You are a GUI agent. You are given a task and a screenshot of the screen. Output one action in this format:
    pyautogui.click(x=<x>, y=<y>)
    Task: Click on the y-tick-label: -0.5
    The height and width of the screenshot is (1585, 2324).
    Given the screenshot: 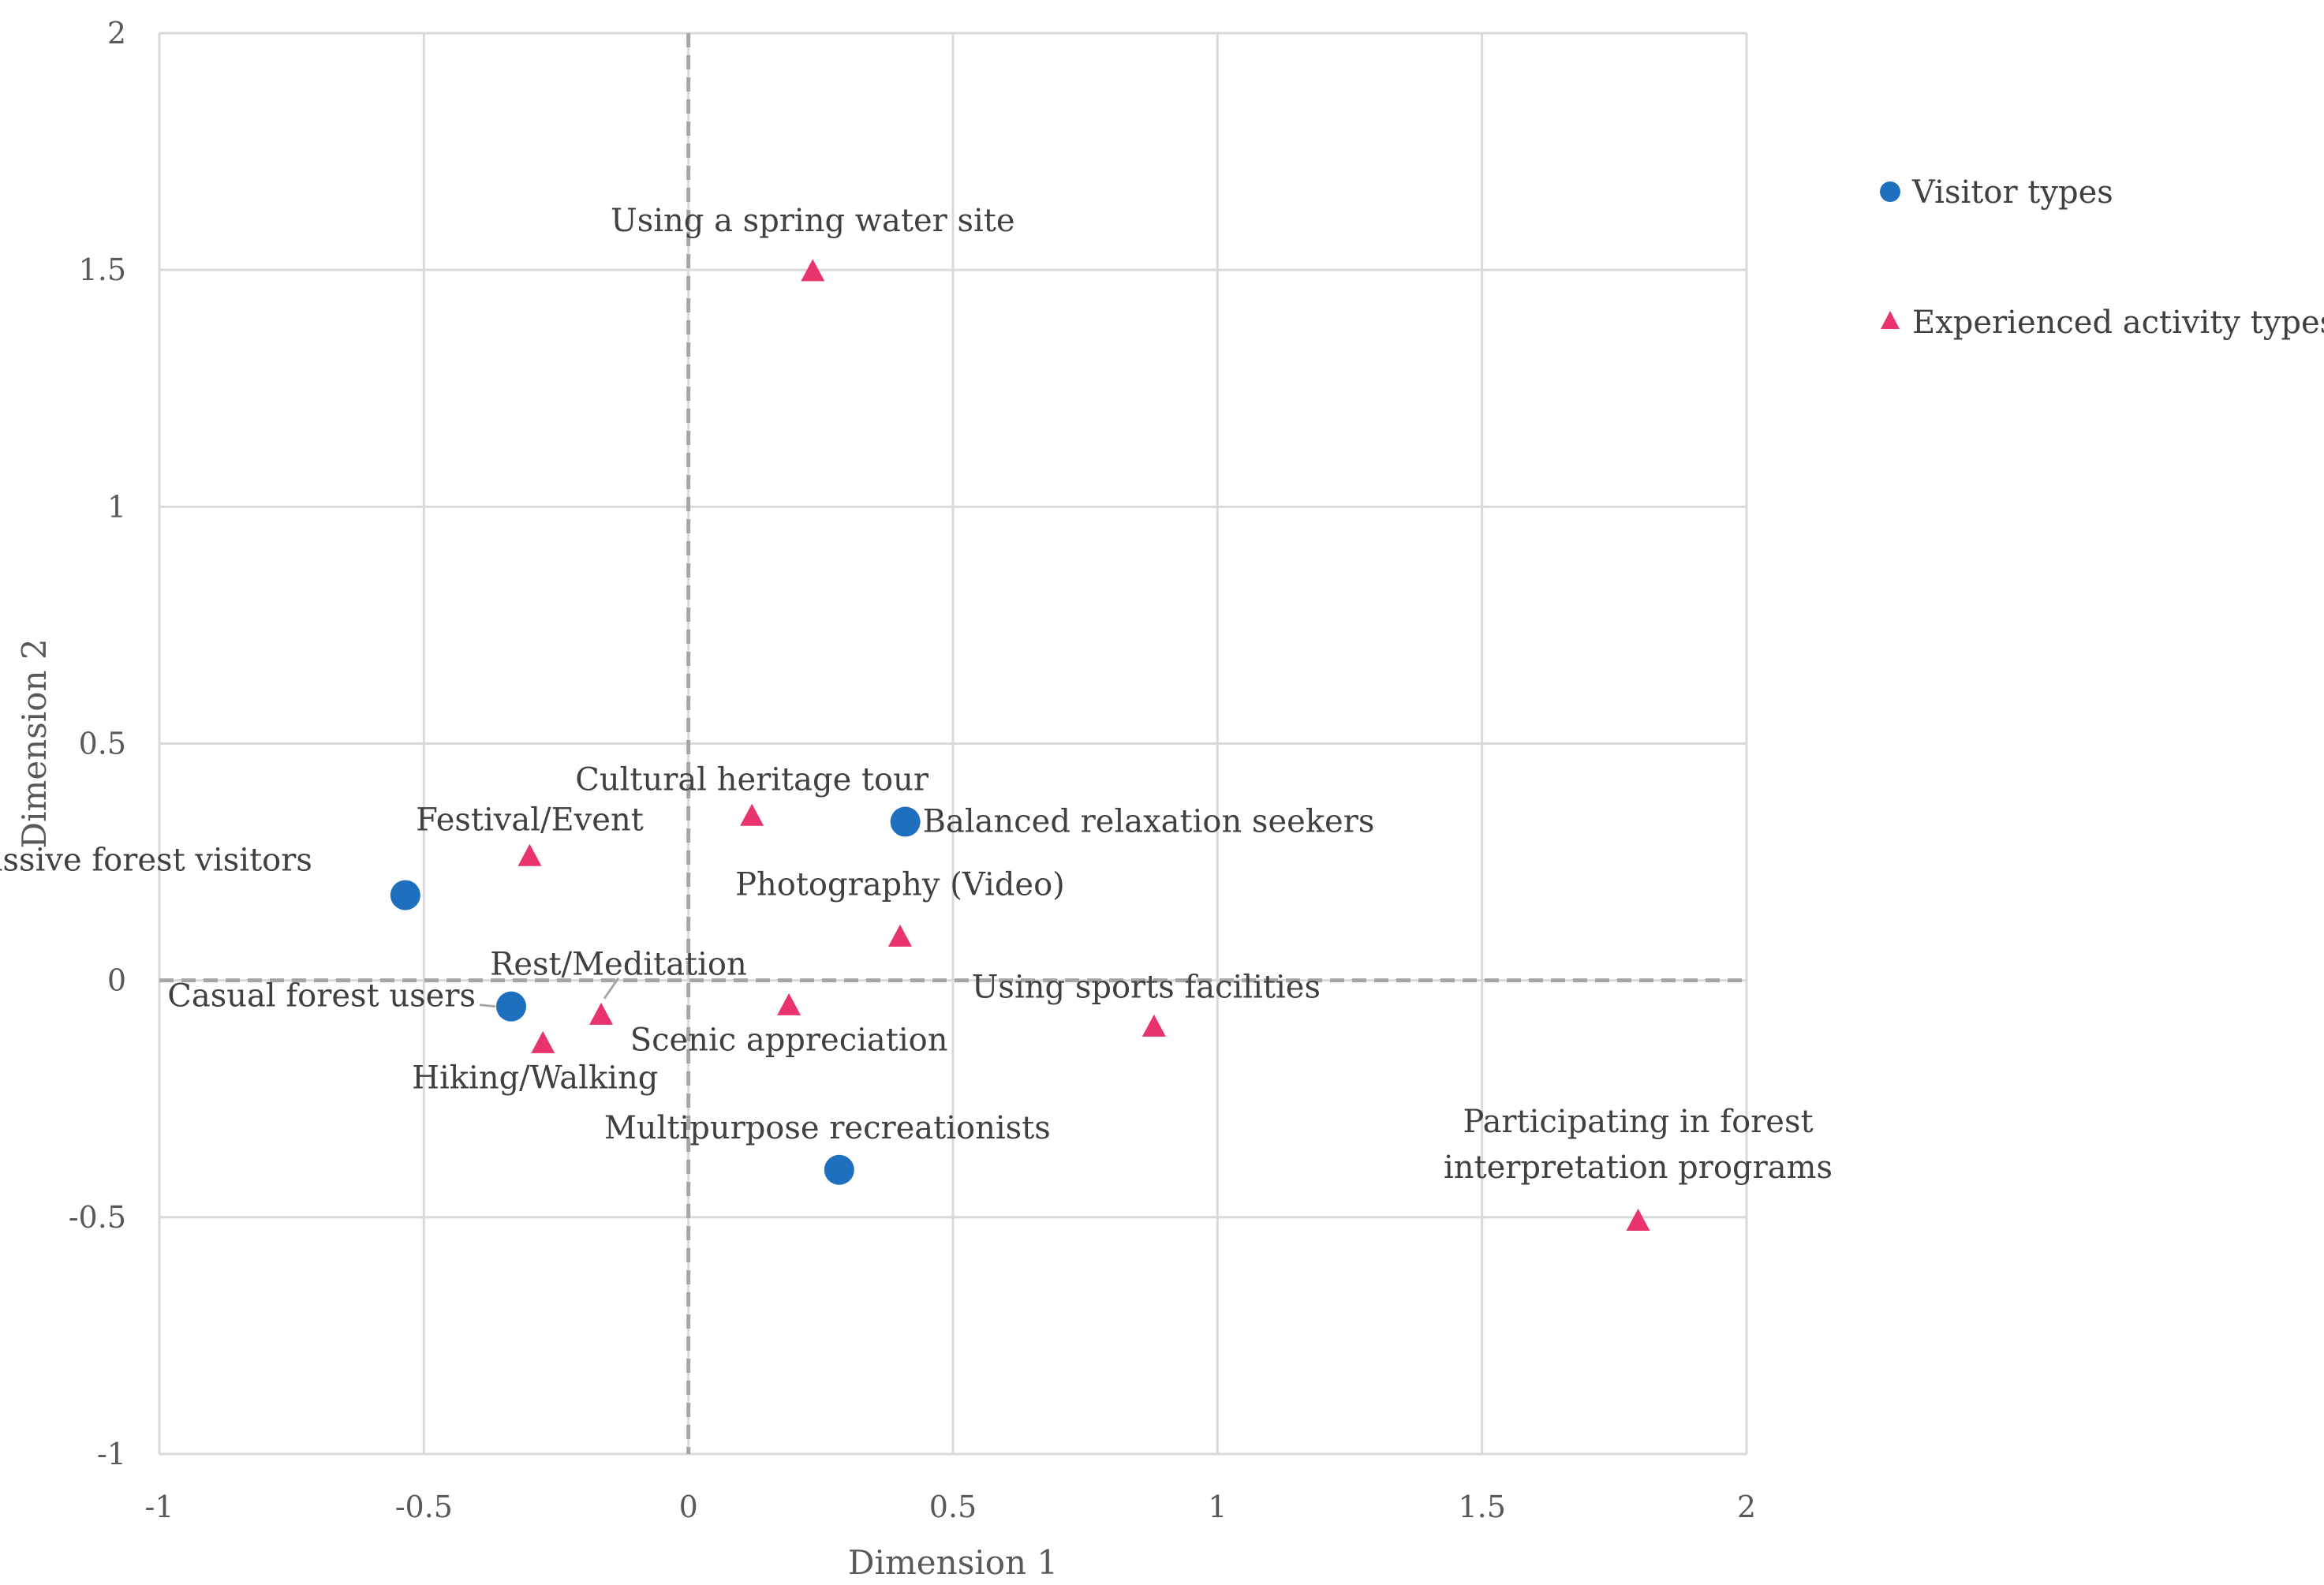 What is the action you would take?
    pyautogui.click(x=98, y=1218)
    